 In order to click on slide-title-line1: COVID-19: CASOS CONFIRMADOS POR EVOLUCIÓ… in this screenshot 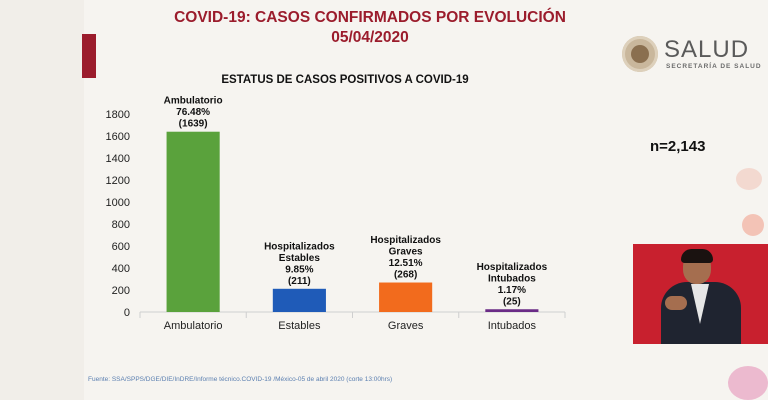, I will do `click(370, 17)`.